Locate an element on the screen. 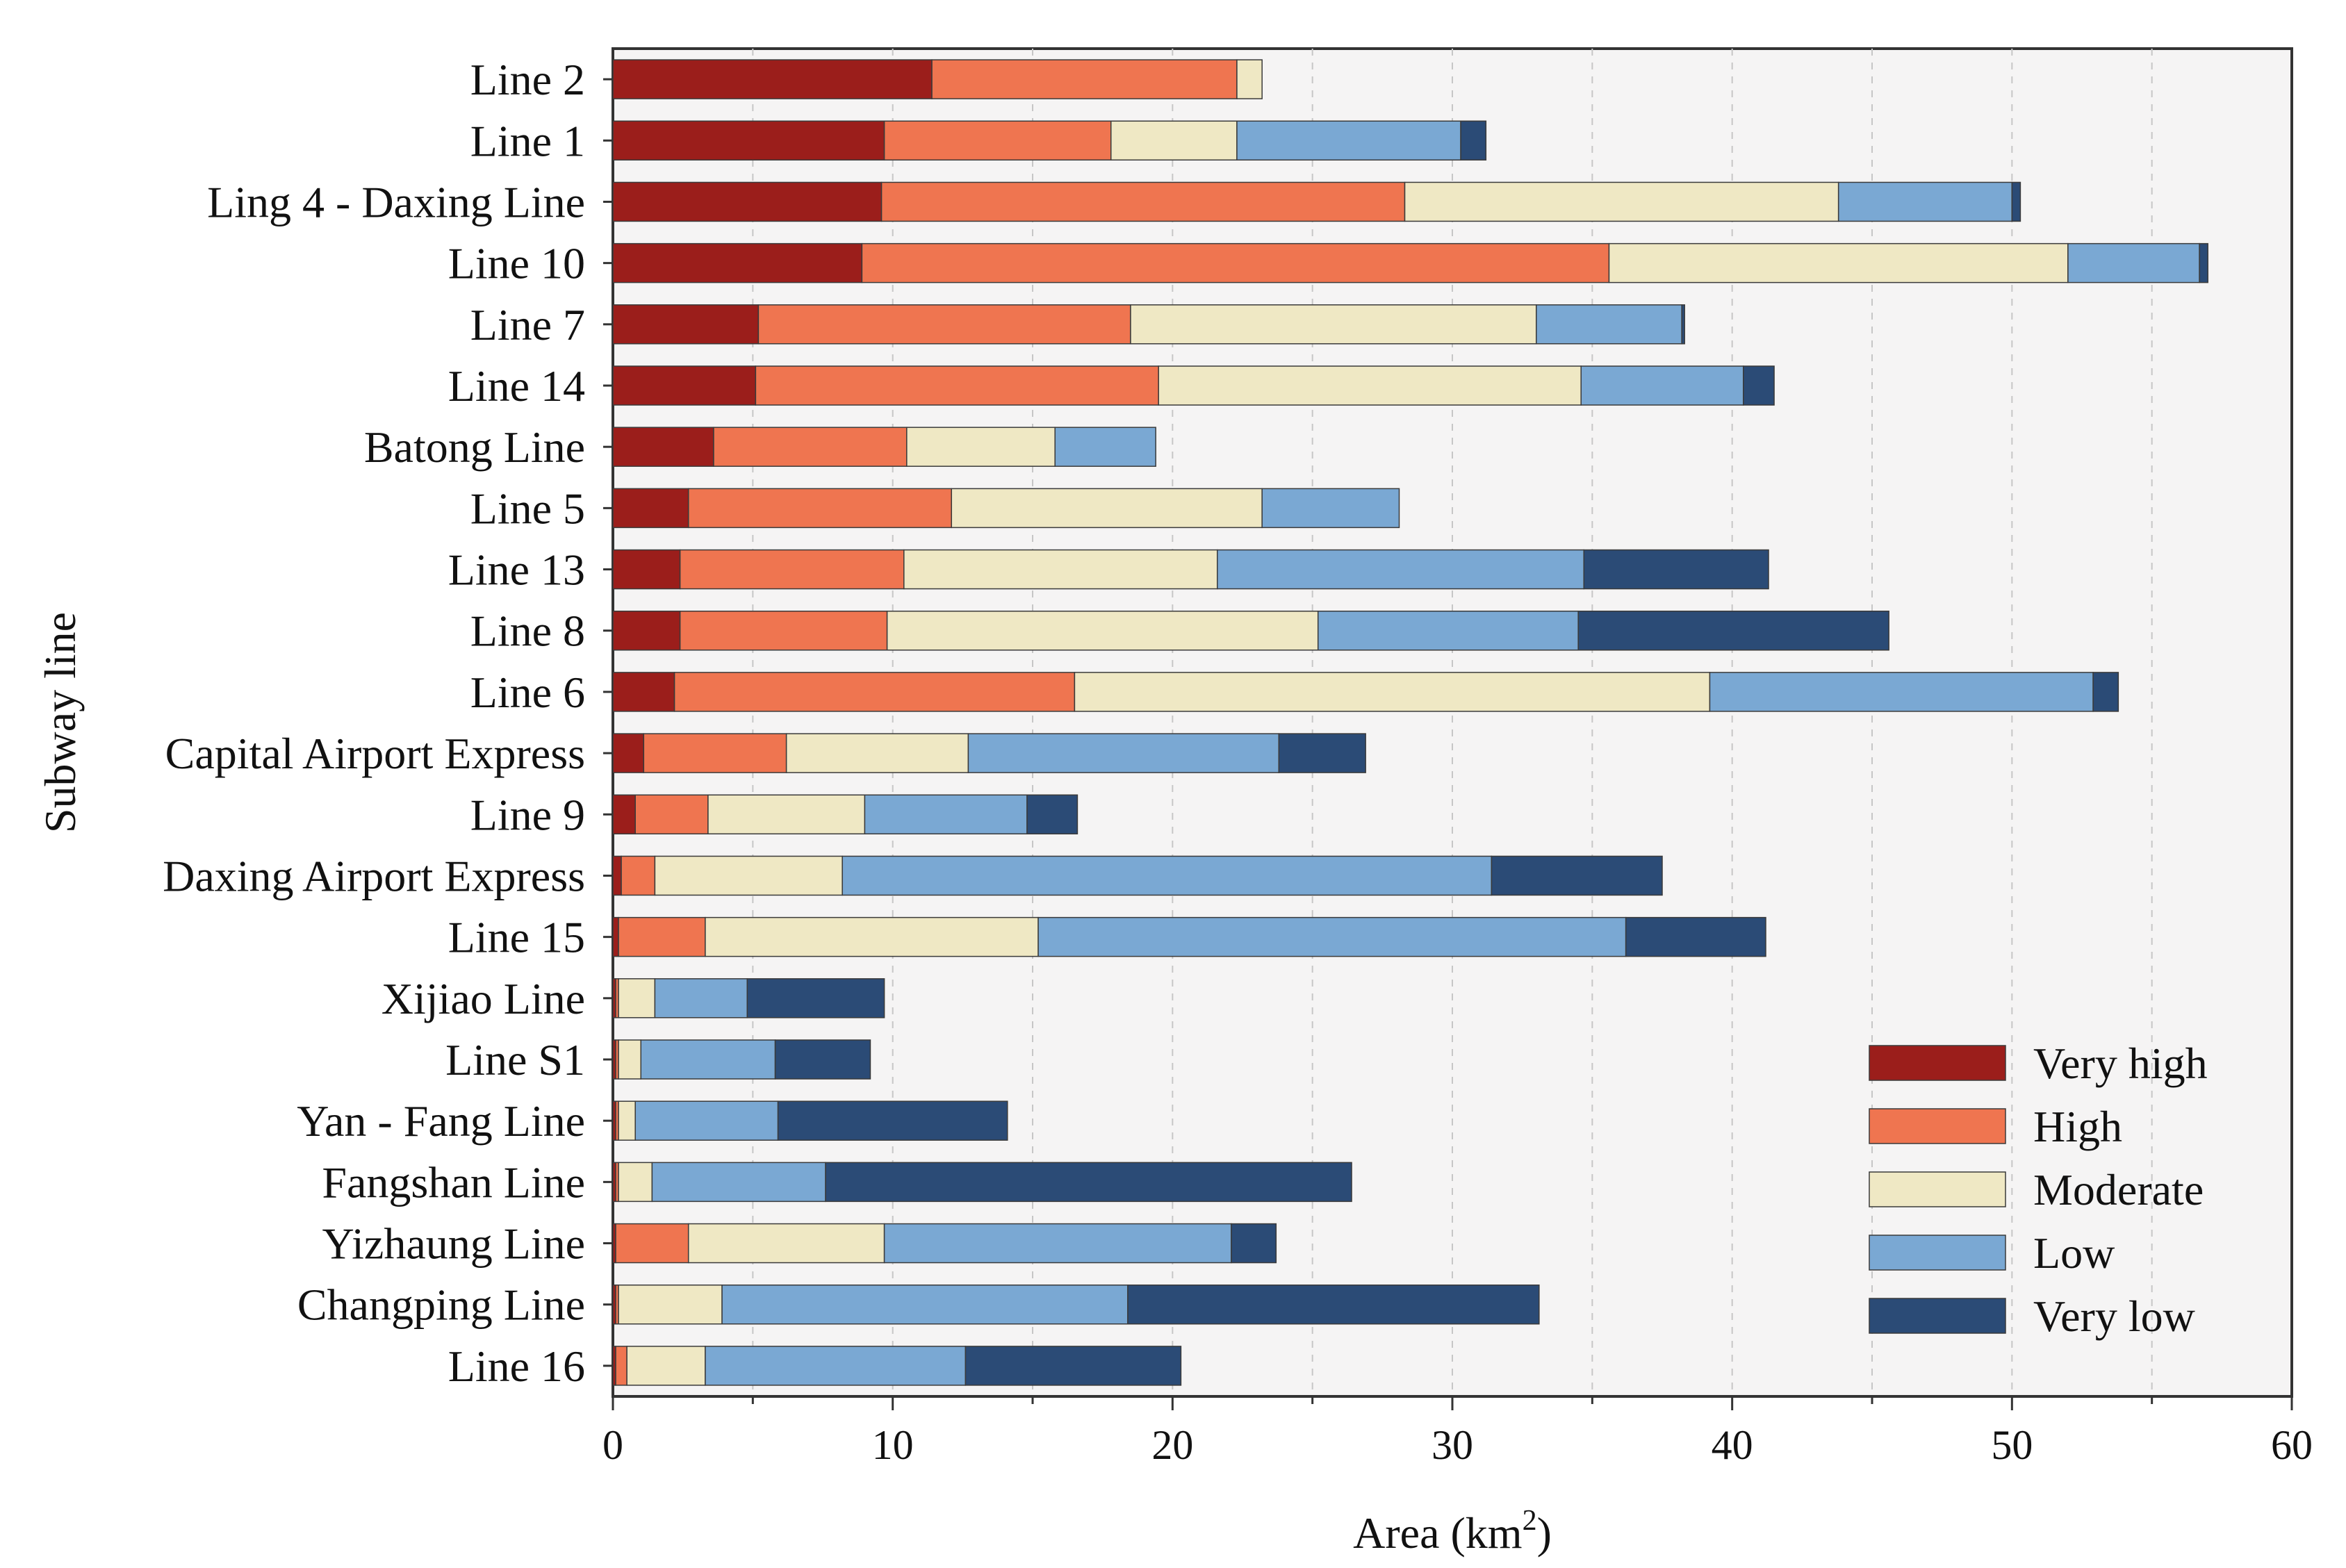 Image resolution: width=2346 pixels, height=1568 pixels. y-tick-label: Capital Airport Express is located at coordinates (375, 753).